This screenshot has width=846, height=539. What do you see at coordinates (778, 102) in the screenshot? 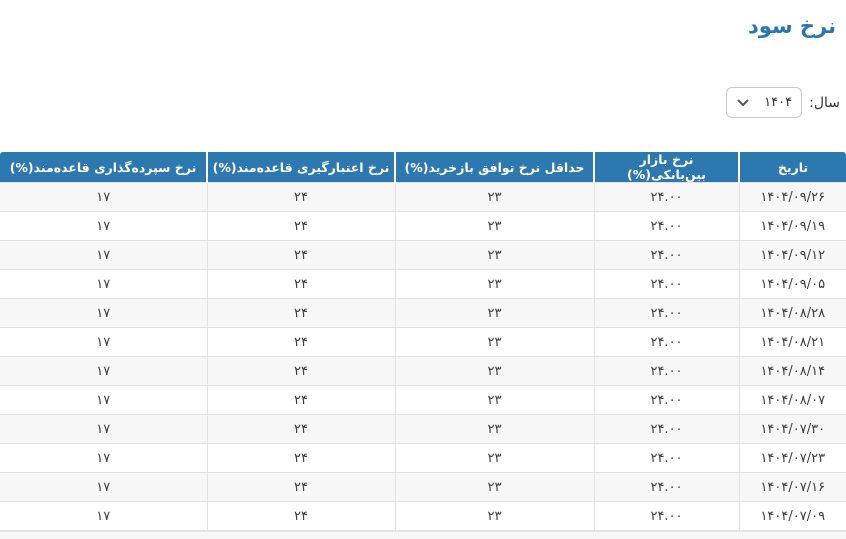
I see `year-select-value: ۱۴۰۴` at bounding box center [778, 102].